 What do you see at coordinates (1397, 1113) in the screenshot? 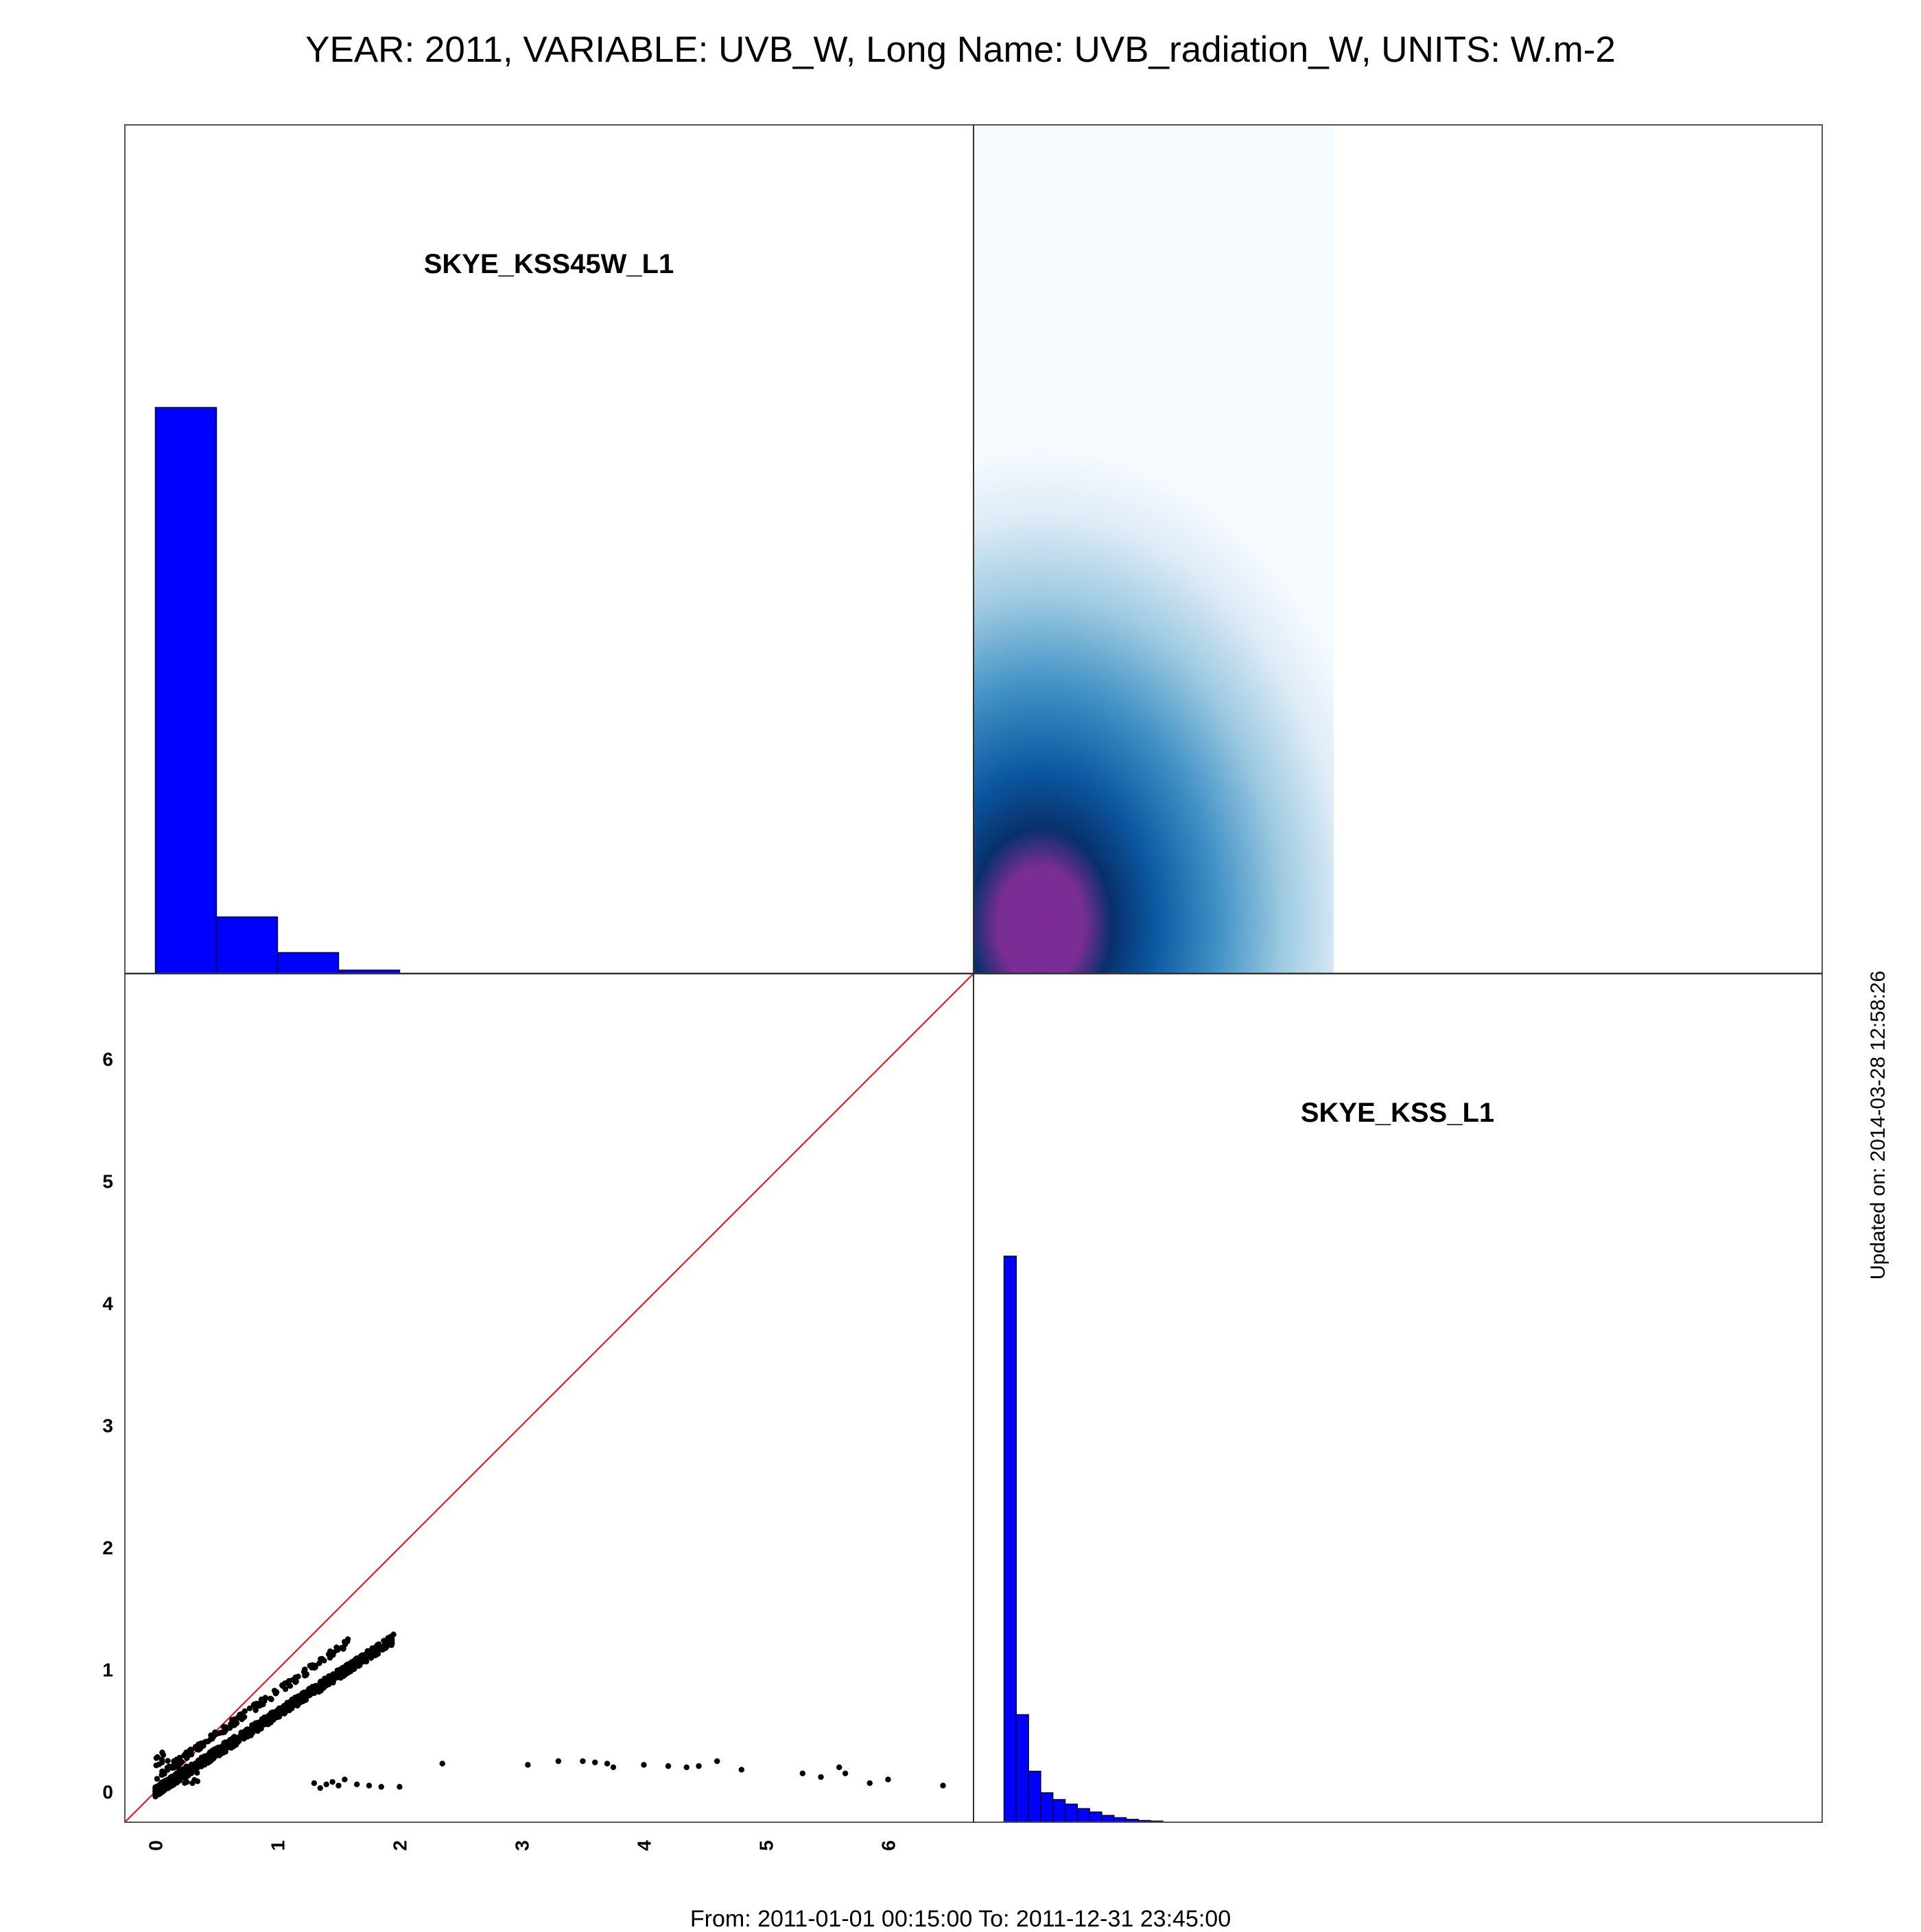
I see `panel-label-kss: SKYE_KSS_L1` at bounding box center [1397, 1113].